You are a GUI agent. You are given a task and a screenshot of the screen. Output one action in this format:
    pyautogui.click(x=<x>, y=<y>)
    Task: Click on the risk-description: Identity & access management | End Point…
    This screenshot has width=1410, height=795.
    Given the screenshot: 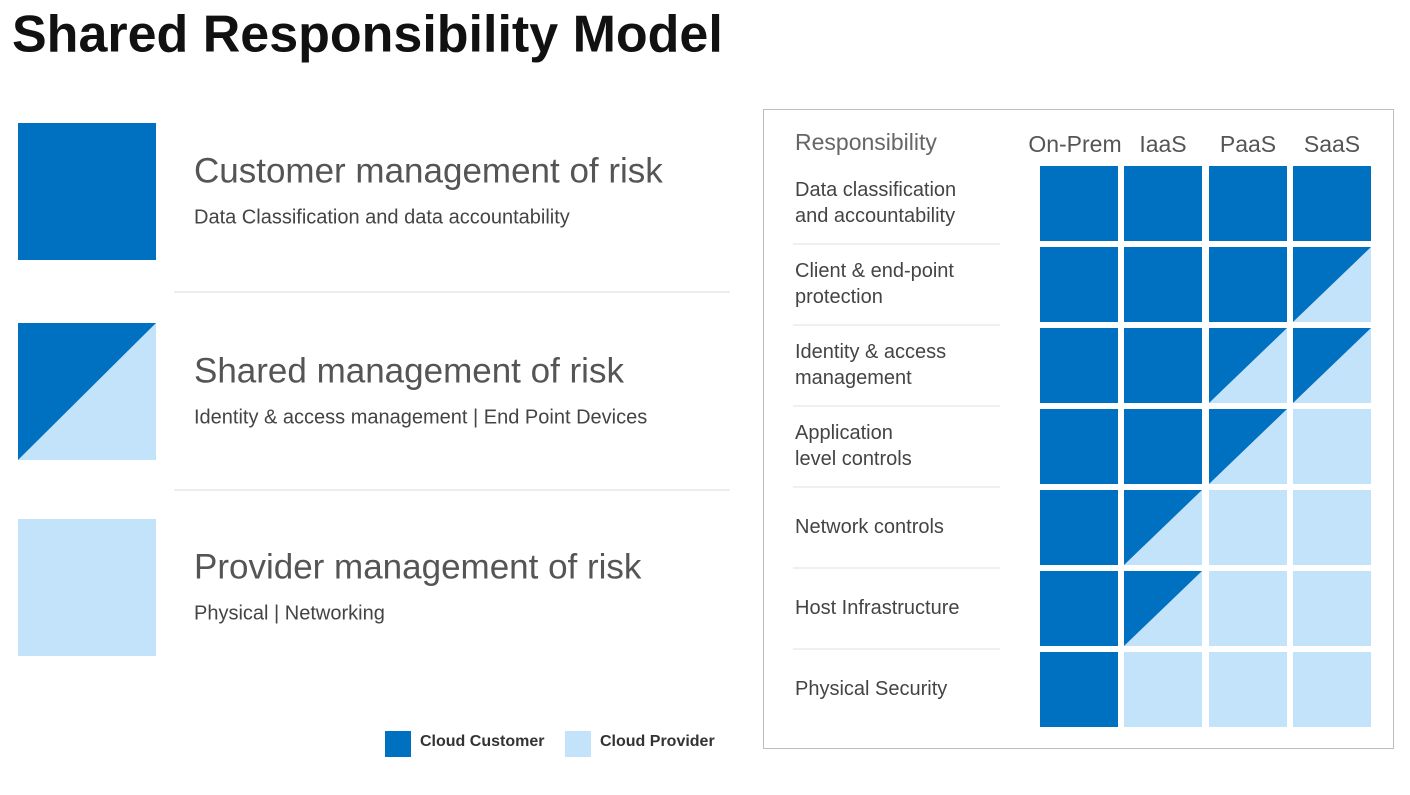 What is the action you would take?
    pyautogui.click(x=420, y=417)
    